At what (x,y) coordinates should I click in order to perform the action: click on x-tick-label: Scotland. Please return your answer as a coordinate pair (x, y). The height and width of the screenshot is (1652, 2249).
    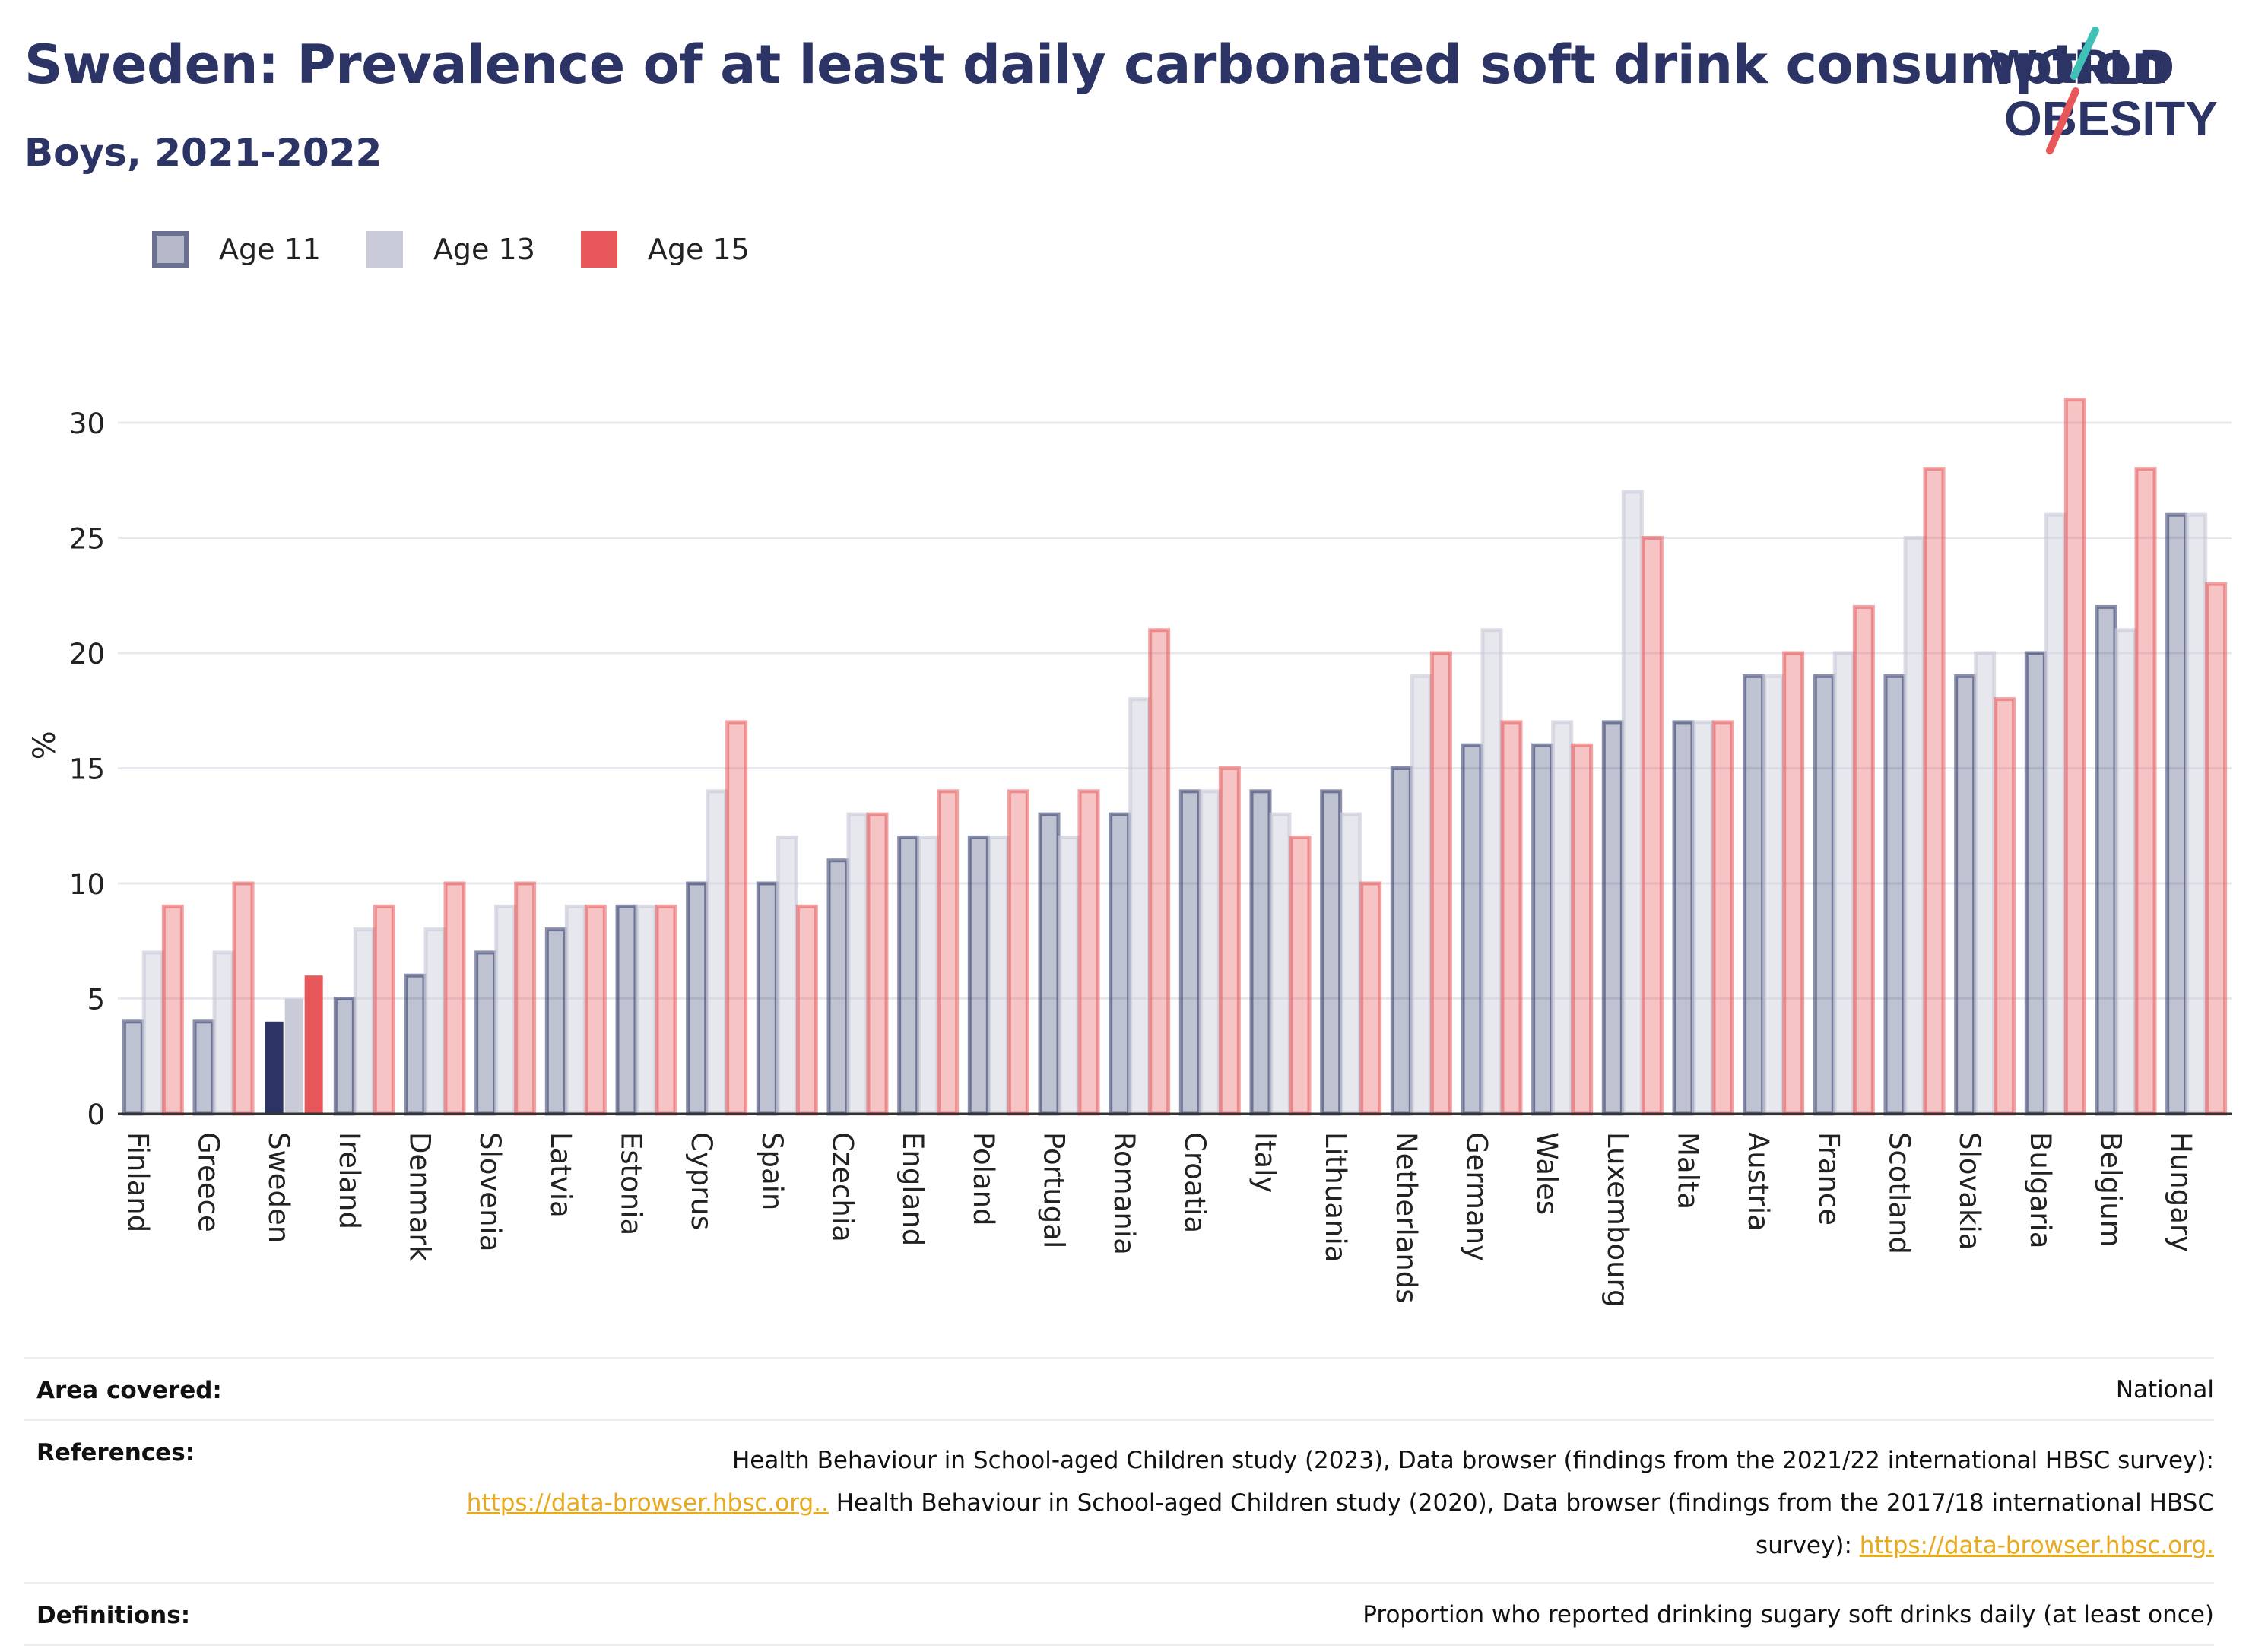
    Looking at the image, I should click on (1899, 1193).